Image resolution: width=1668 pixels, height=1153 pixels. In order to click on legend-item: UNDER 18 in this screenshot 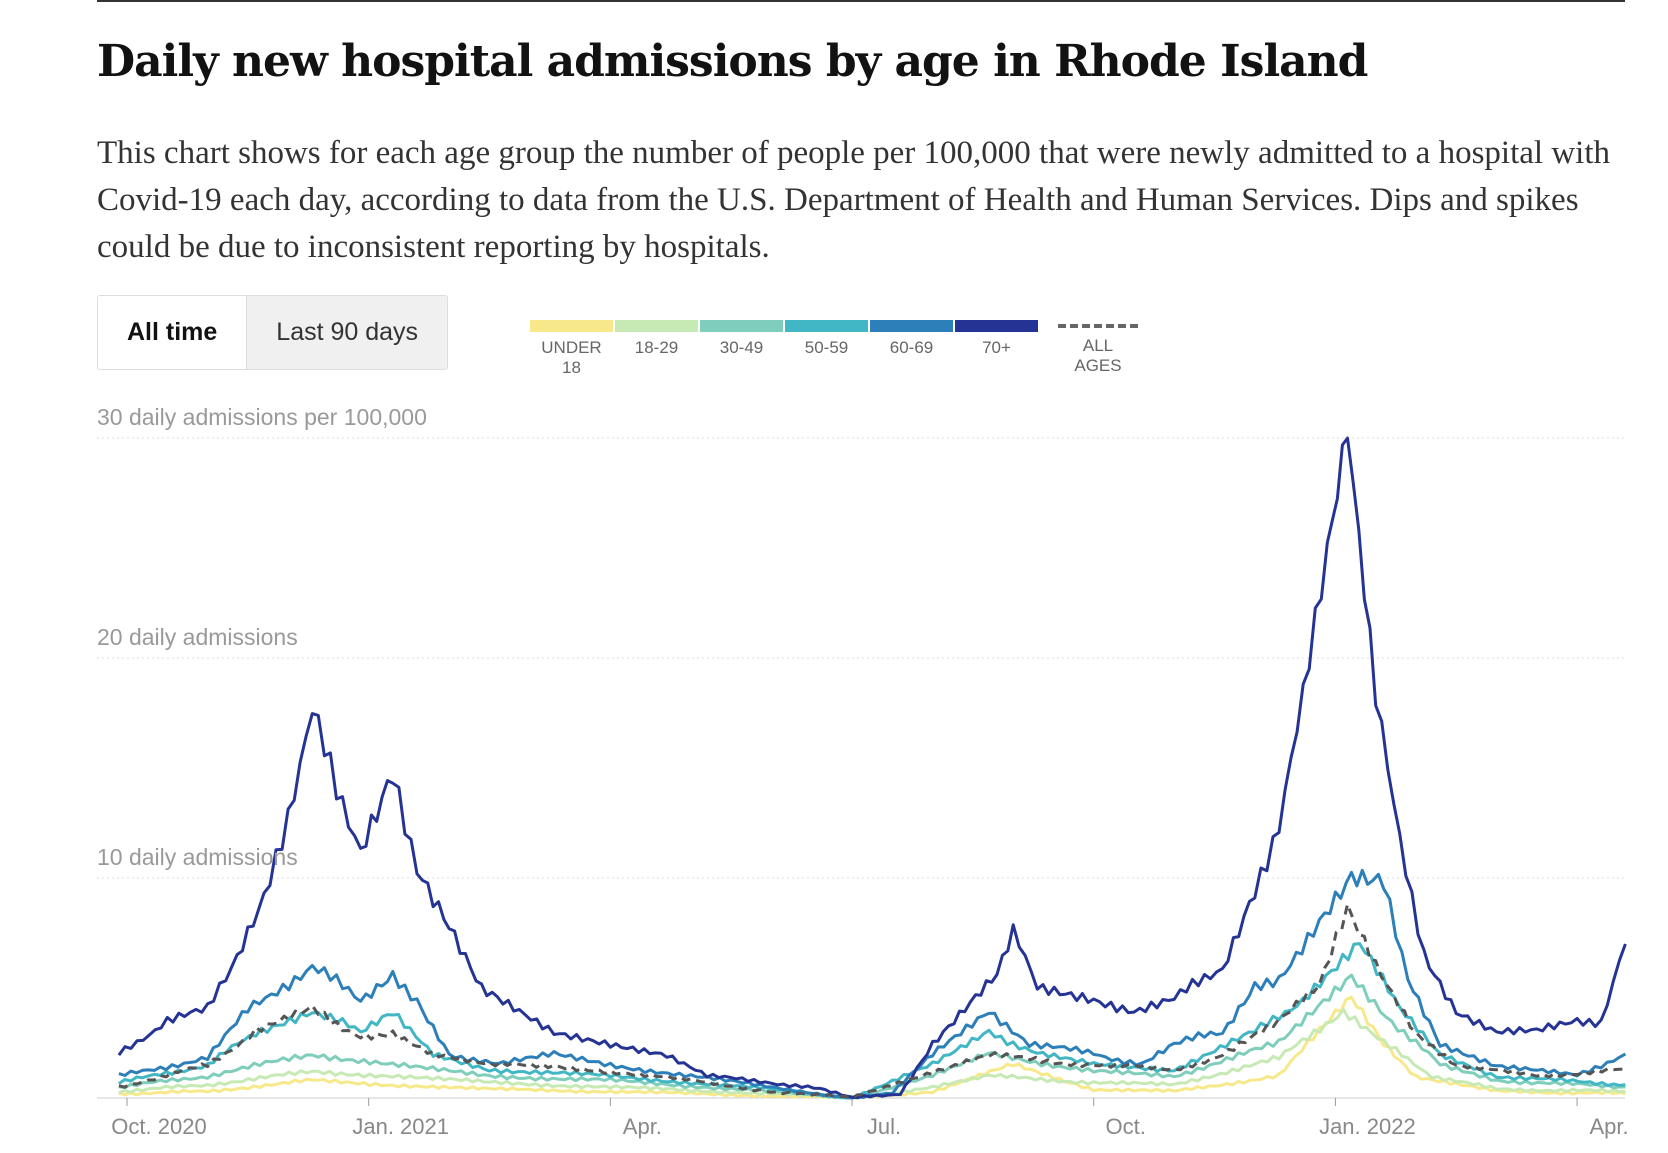, I will do `click(571, 349)`.